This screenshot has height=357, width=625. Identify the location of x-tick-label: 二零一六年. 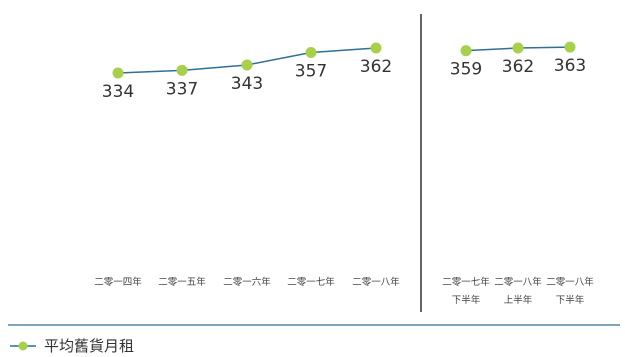
(247, 282).